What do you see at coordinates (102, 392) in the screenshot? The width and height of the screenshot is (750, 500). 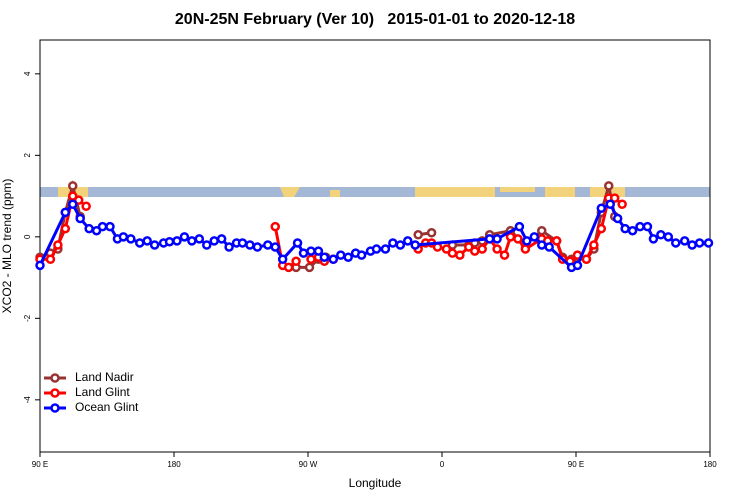 I see `legend-label: Land Glint` at bounding box center [102, 392].